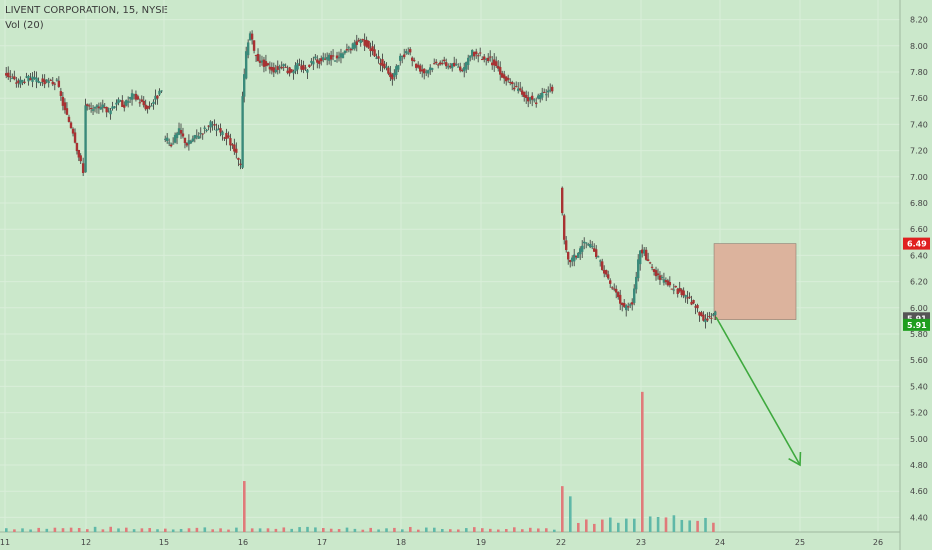 This screenshot has height=550, width=932. I want to click on time-axis: 11 12 15 16 17 18 19 22 23 24 25 26, so click(441, 542).